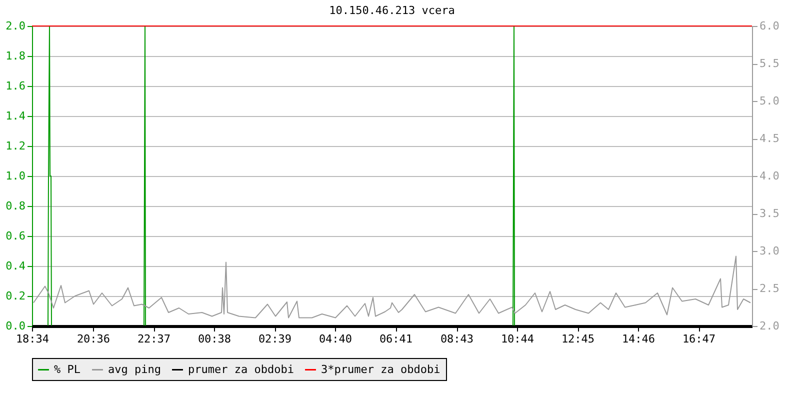  Describe the element at coordinates (16, 236) in the screenshot. I see `y-tick-label: 0.6` at that location.